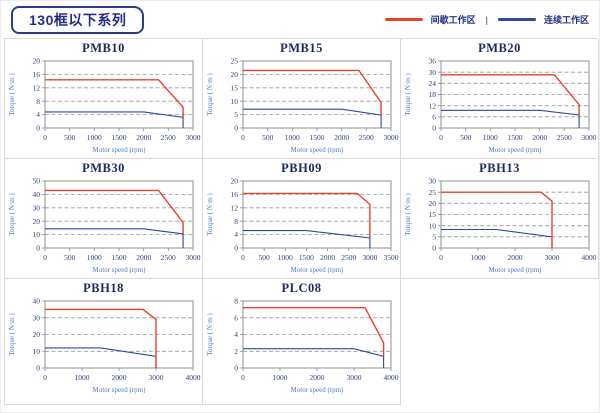 The image size is (600, 413). Describe the element at coordinates (453, 20) in the screenshot. I see `legend-intermittent-label: 间歇工作区` at that location.